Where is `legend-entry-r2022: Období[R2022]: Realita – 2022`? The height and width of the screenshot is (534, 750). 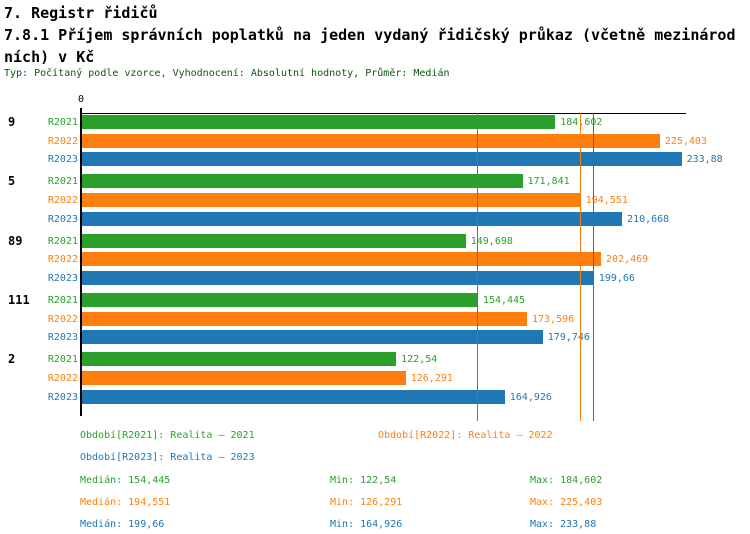 legend-entry-r2022: Období[R2022]: Realita – 2022 is located at coordinates (465, 435).